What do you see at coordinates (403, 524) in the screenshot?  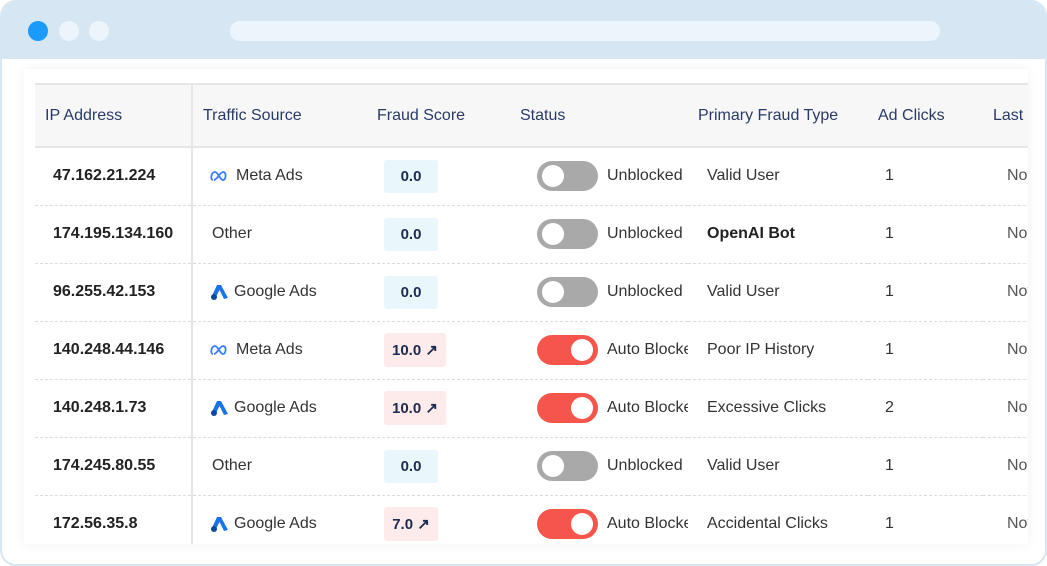 I see `fraud-score-value: 7.0` at bounding box center [403, 524].